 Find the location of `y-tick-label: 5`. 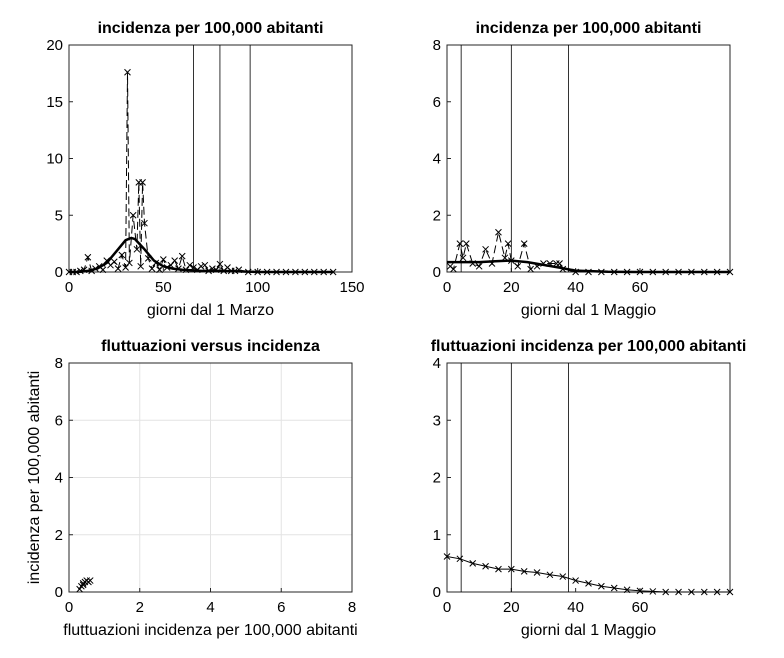

y-tick-label: 5 is located at coordinates (59, 215).